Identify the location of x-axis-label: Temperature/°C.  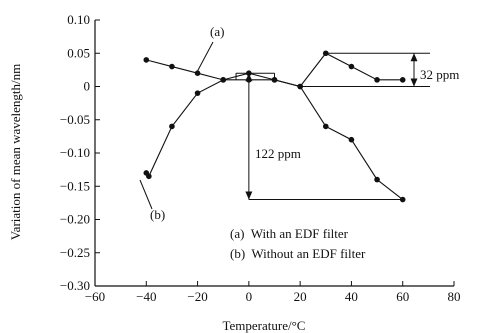
(264, 325).